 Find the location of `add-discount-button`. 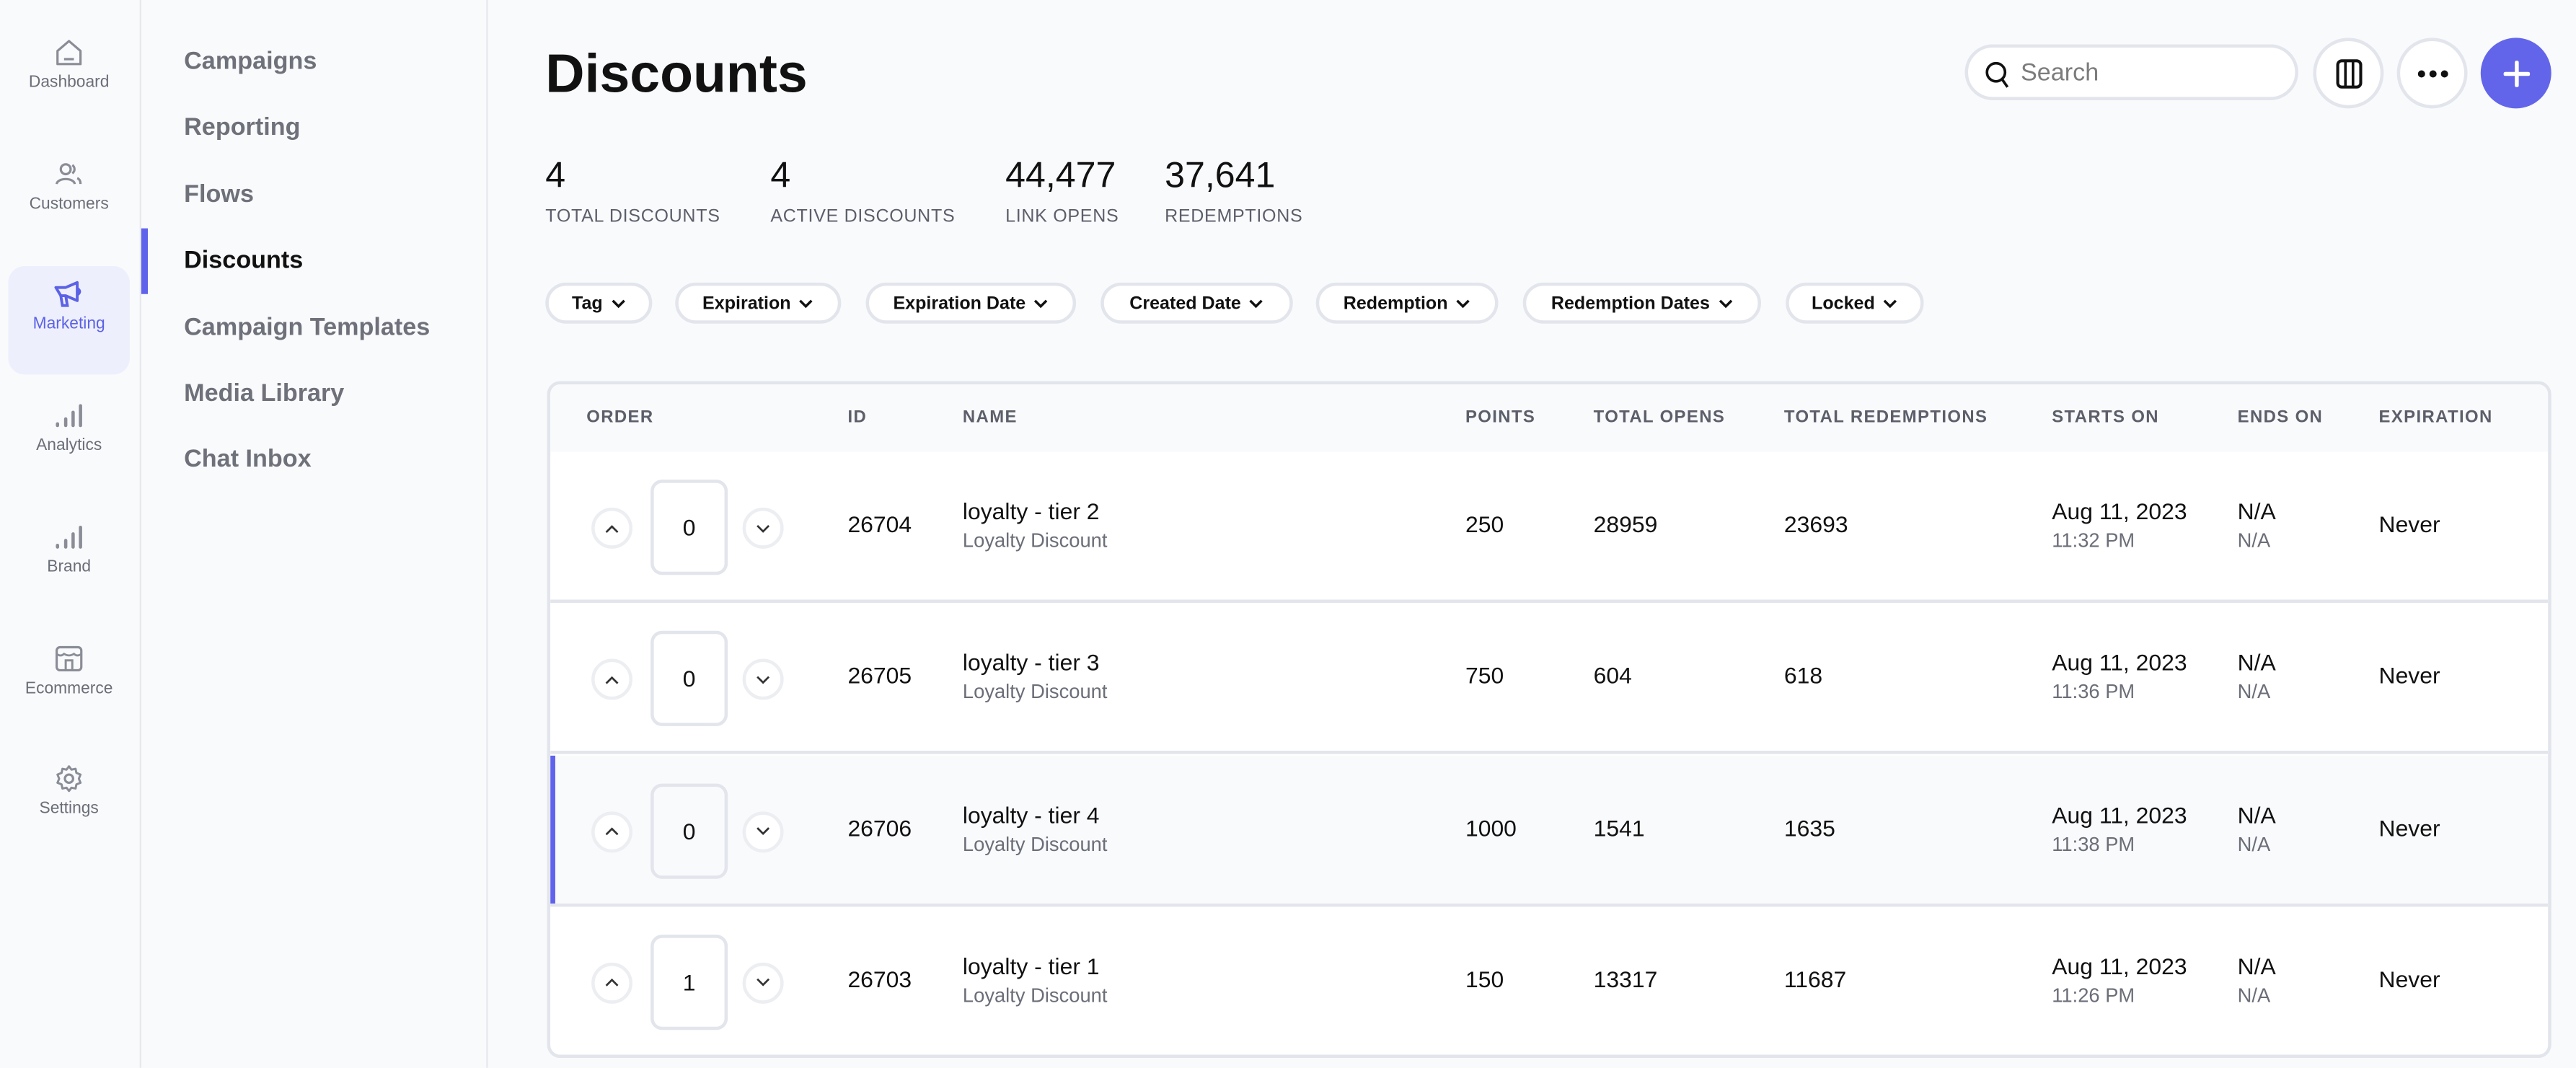

add-discount-button is located at coordinates (2515, 73).